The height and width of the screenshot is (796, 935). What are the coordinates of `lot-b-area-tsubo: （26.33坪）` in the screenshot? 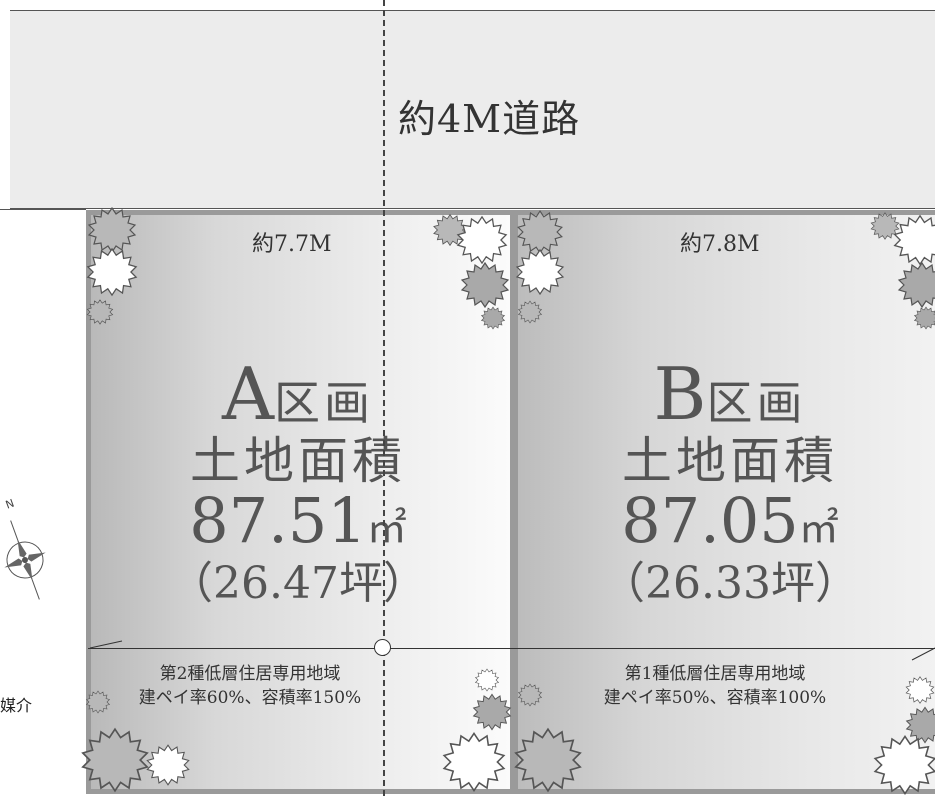 It's located at (730, 583).